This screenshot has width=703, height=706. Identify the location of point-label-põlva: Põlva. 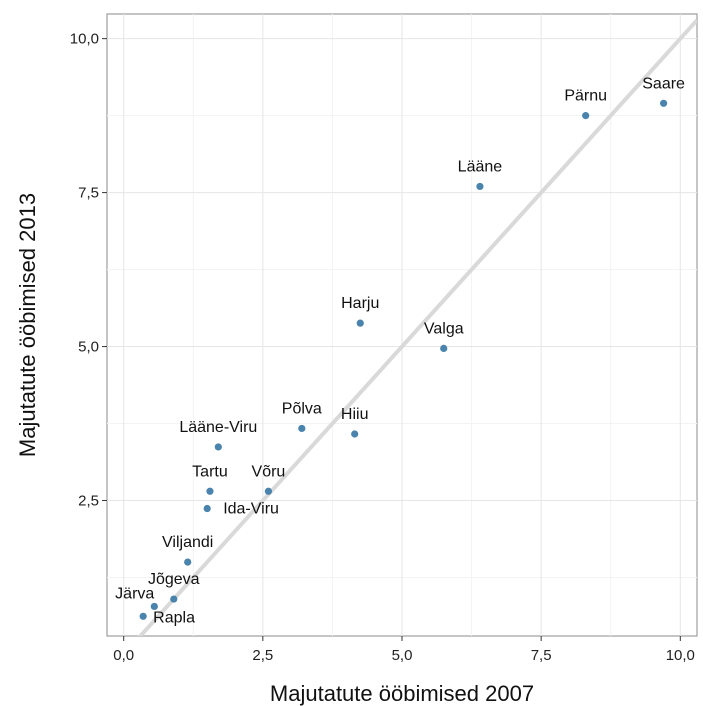
(302, 408).